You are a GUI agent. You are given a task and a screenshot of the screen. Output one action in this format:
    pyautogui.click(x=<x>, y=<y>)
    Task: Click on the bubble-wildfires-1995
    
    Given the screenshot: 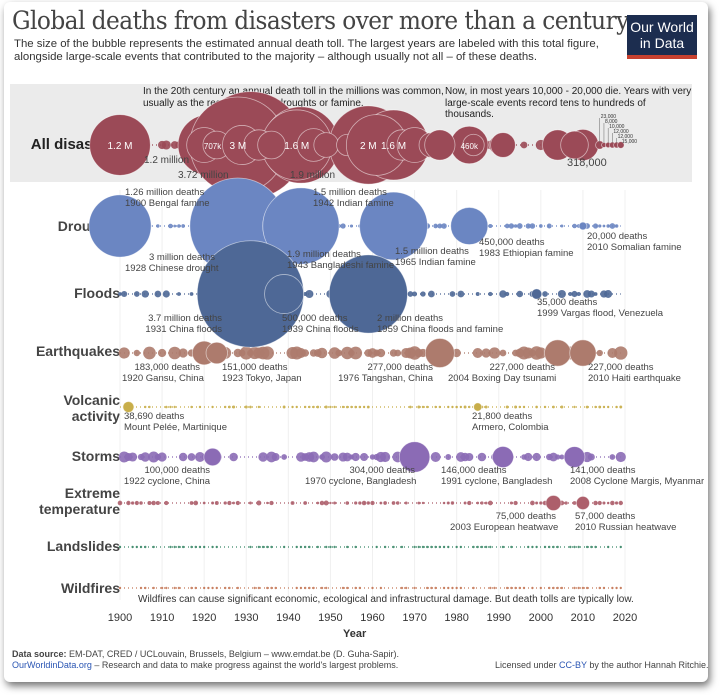 What is the action you would take?
    pyautogui.click(x=519, y=588)
    